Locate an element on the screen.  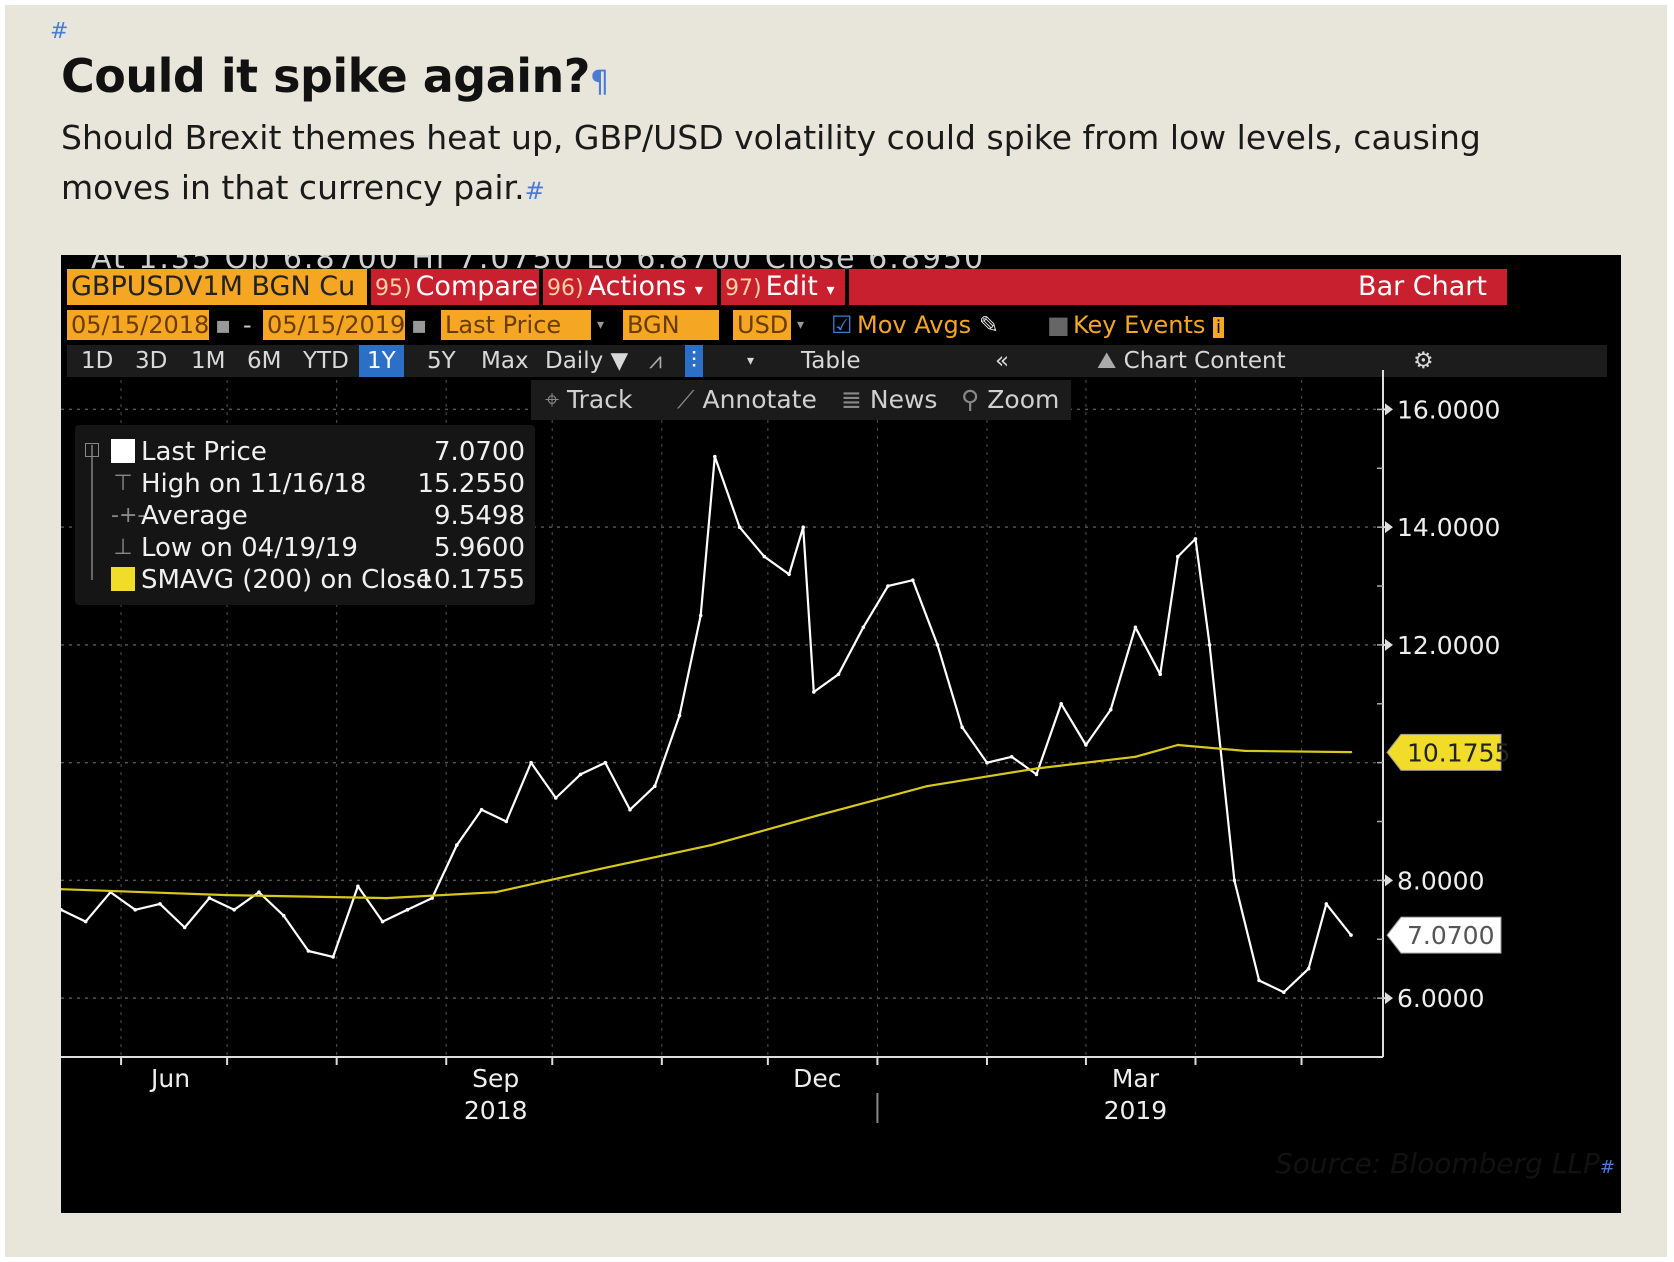
collapse-icon is located at coordinates (92, 450).